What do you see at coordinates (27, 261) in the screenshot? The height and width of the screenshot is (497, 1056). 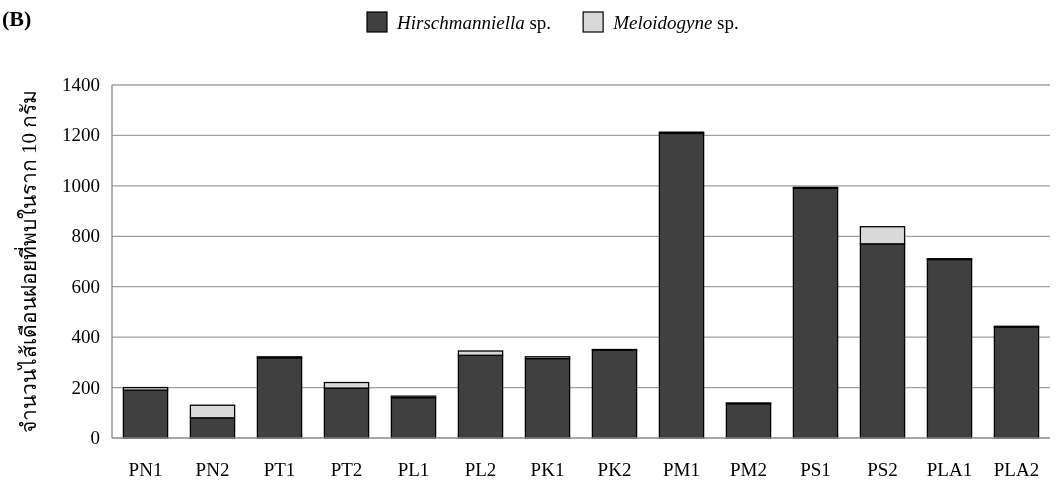 I see `y-axis-title: จำนวนไส้เดือนฝอยที่พบในราก 10 กรัม` at bounding box center [27, 261].